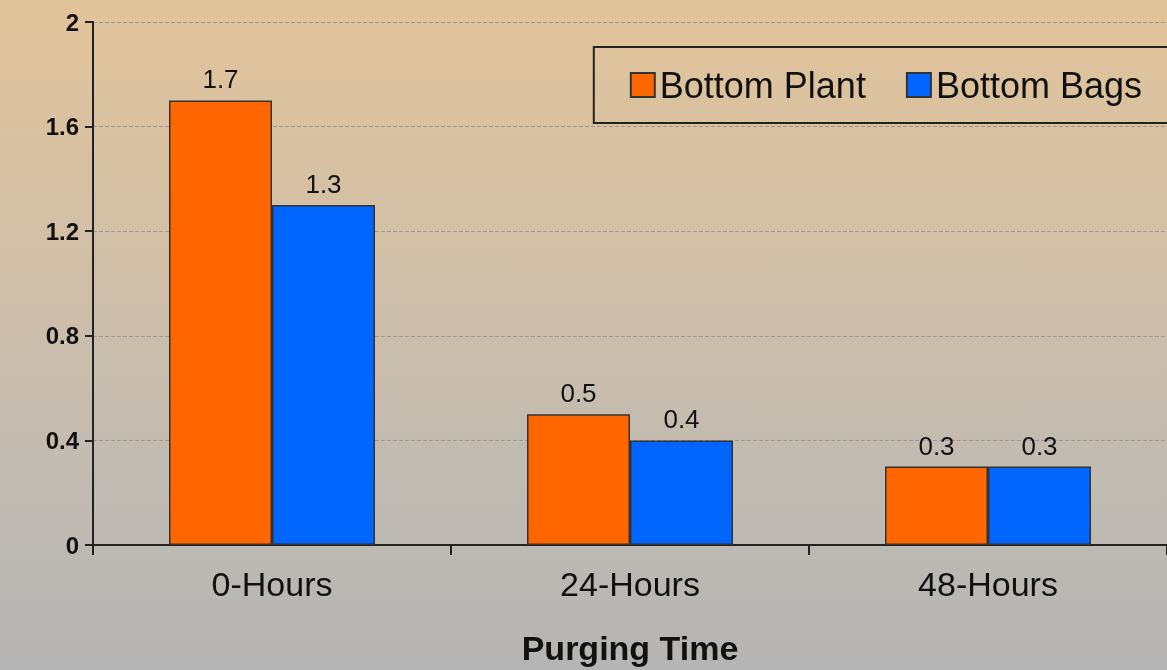 The width and height of the screenshot is (1167, 670). What do you see at coordinates (62, 336) in the screenshot?
I see `y-tick-label: 0.8` at bounding box center [62, 336].